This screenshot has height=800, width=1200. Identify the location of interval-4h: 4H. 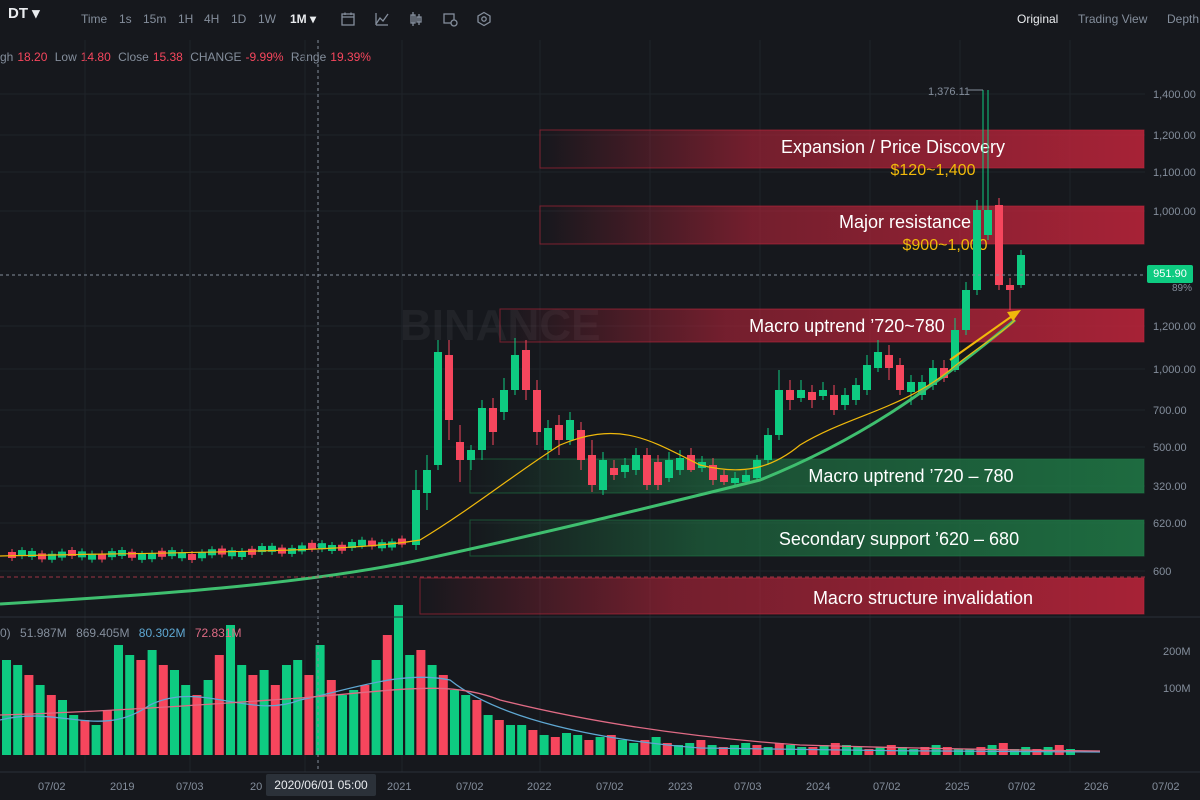
(212, 19).